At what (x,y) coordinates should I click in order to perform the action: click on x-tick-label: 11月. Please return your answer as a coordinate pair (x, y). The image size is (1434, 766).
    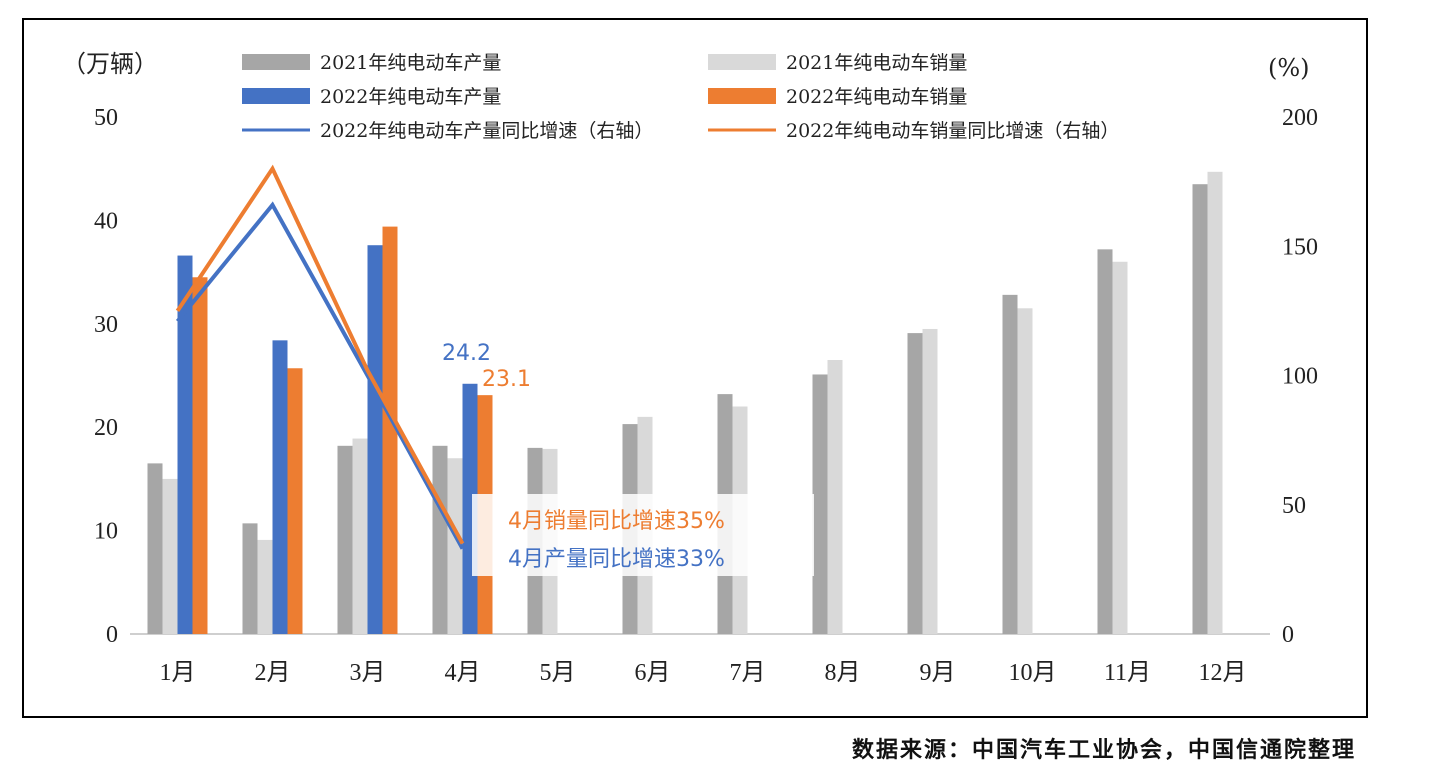
    Looking at the image, I should click on (1127, 673).